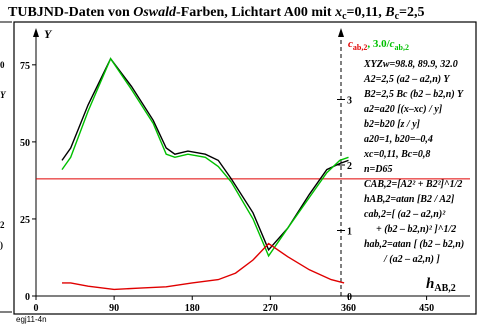  I want to click on x-axis-label: hAB,2, so click(441, 285).